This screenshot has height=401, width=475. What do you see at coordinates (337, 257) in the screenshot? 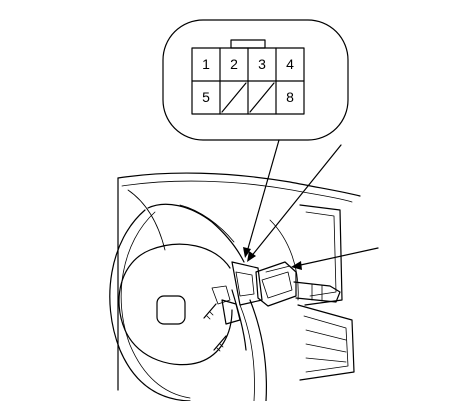
I see `callout-line-connector` at bounding box center [337, 257].